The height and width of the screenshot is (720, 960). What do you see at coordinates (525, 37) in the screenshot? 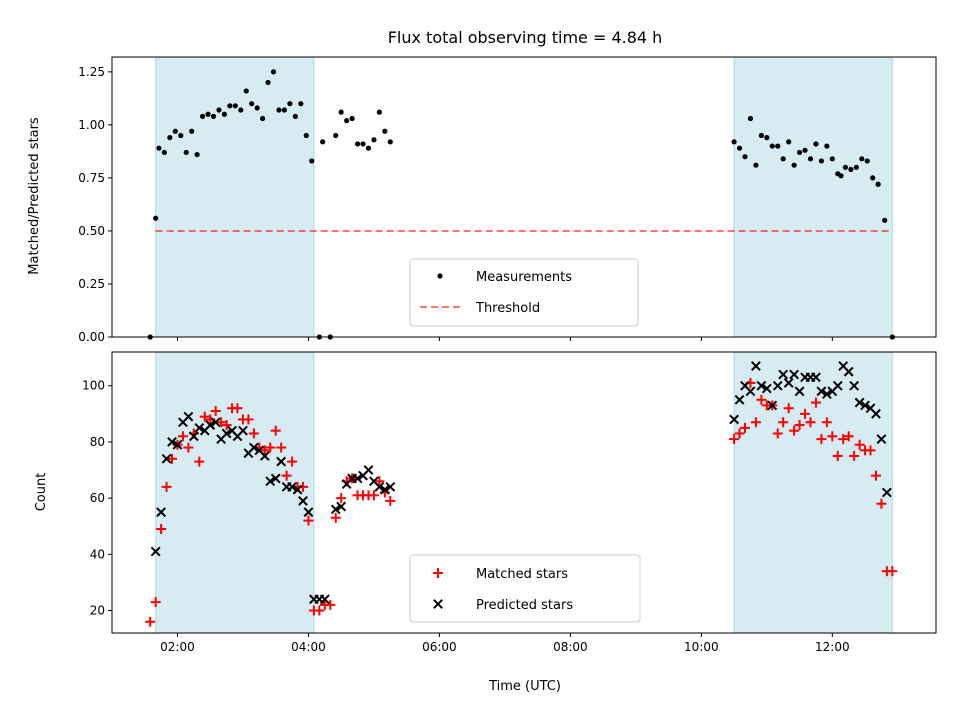
I see `chart-title: Flux total observing time = 4.84 h` at bounding box center [525, 37].